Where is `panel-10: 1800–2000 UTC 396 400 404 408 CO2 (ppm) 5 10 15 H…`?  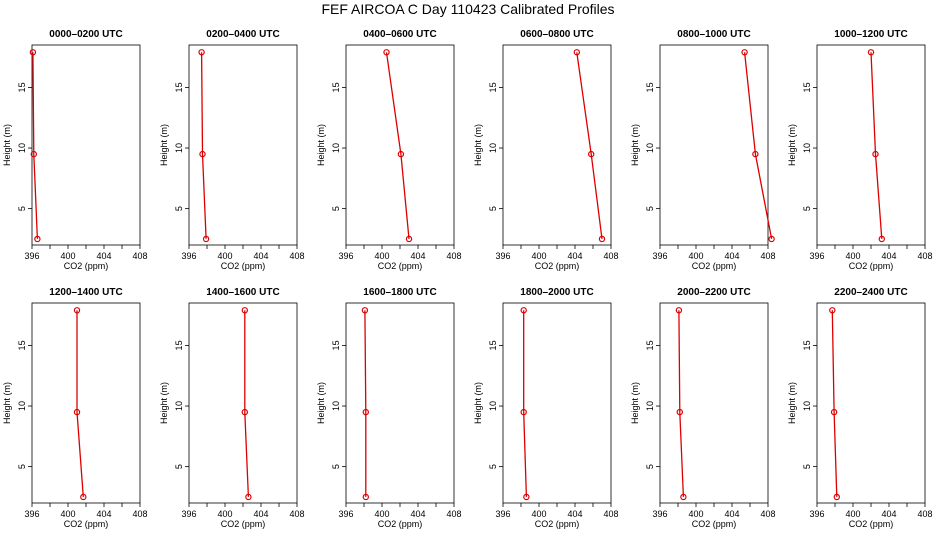 panel-10: 1800–2000 UTC 396 400 404 408 CO2 (ppm) 5 10 15 H… is located at coordinates (546, 408).